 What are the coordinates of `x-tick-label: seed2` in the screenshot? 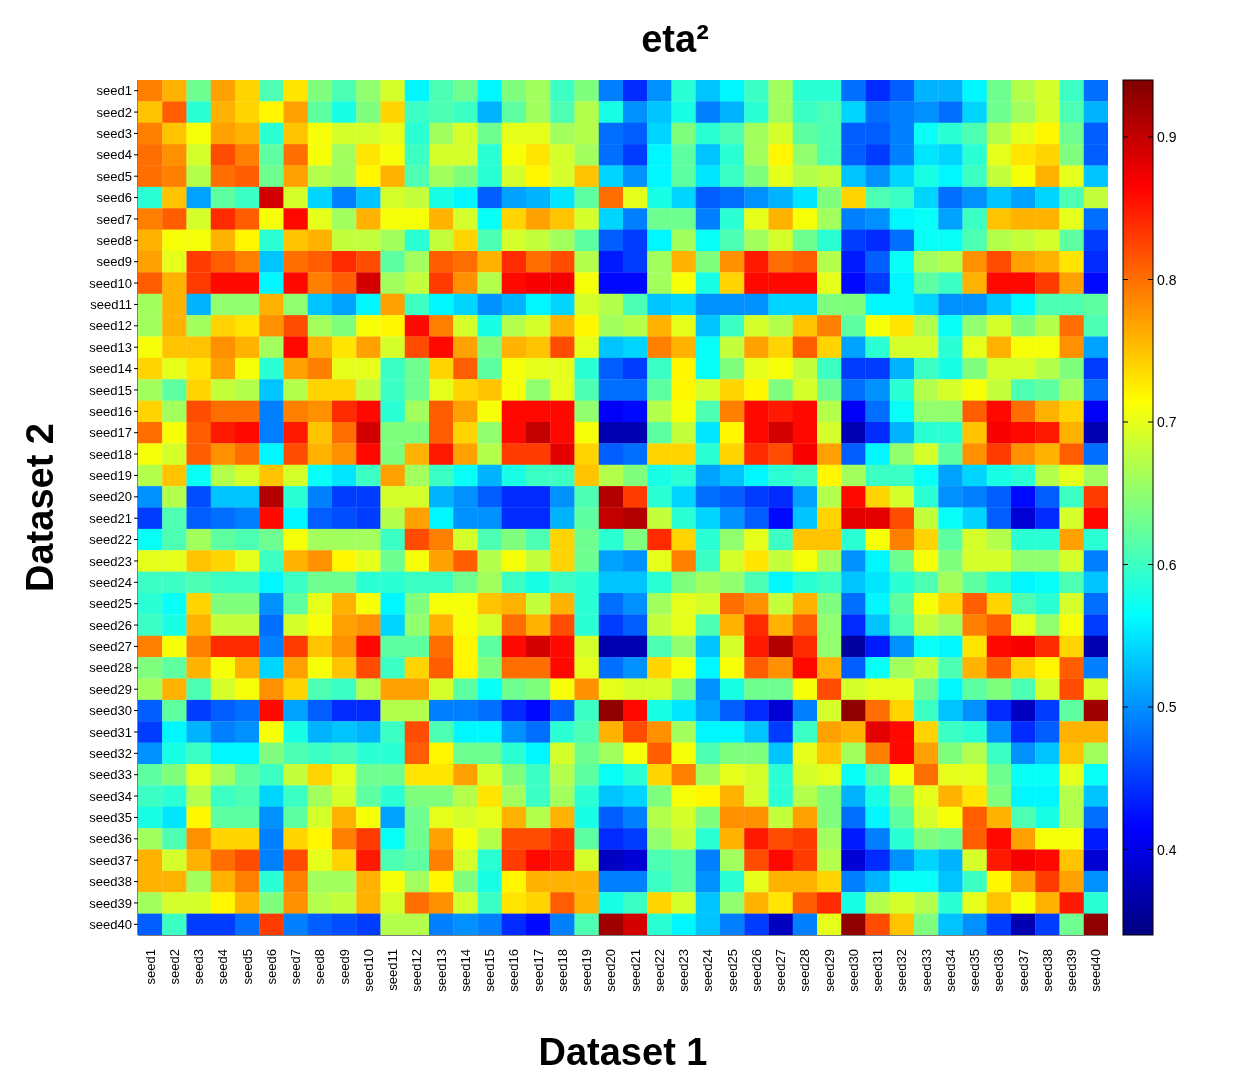 It's located at (174, 967).